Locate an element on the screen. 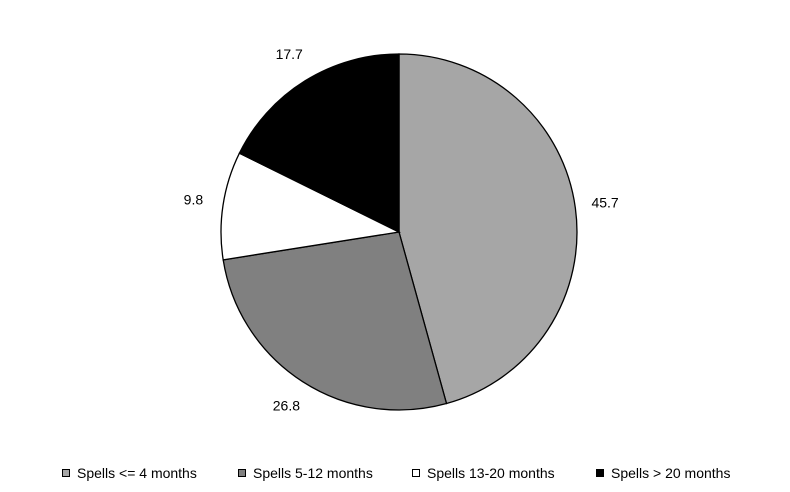  legend-label-spells-gt-20: Spells > 20 months is located at coordinates (671, 473).